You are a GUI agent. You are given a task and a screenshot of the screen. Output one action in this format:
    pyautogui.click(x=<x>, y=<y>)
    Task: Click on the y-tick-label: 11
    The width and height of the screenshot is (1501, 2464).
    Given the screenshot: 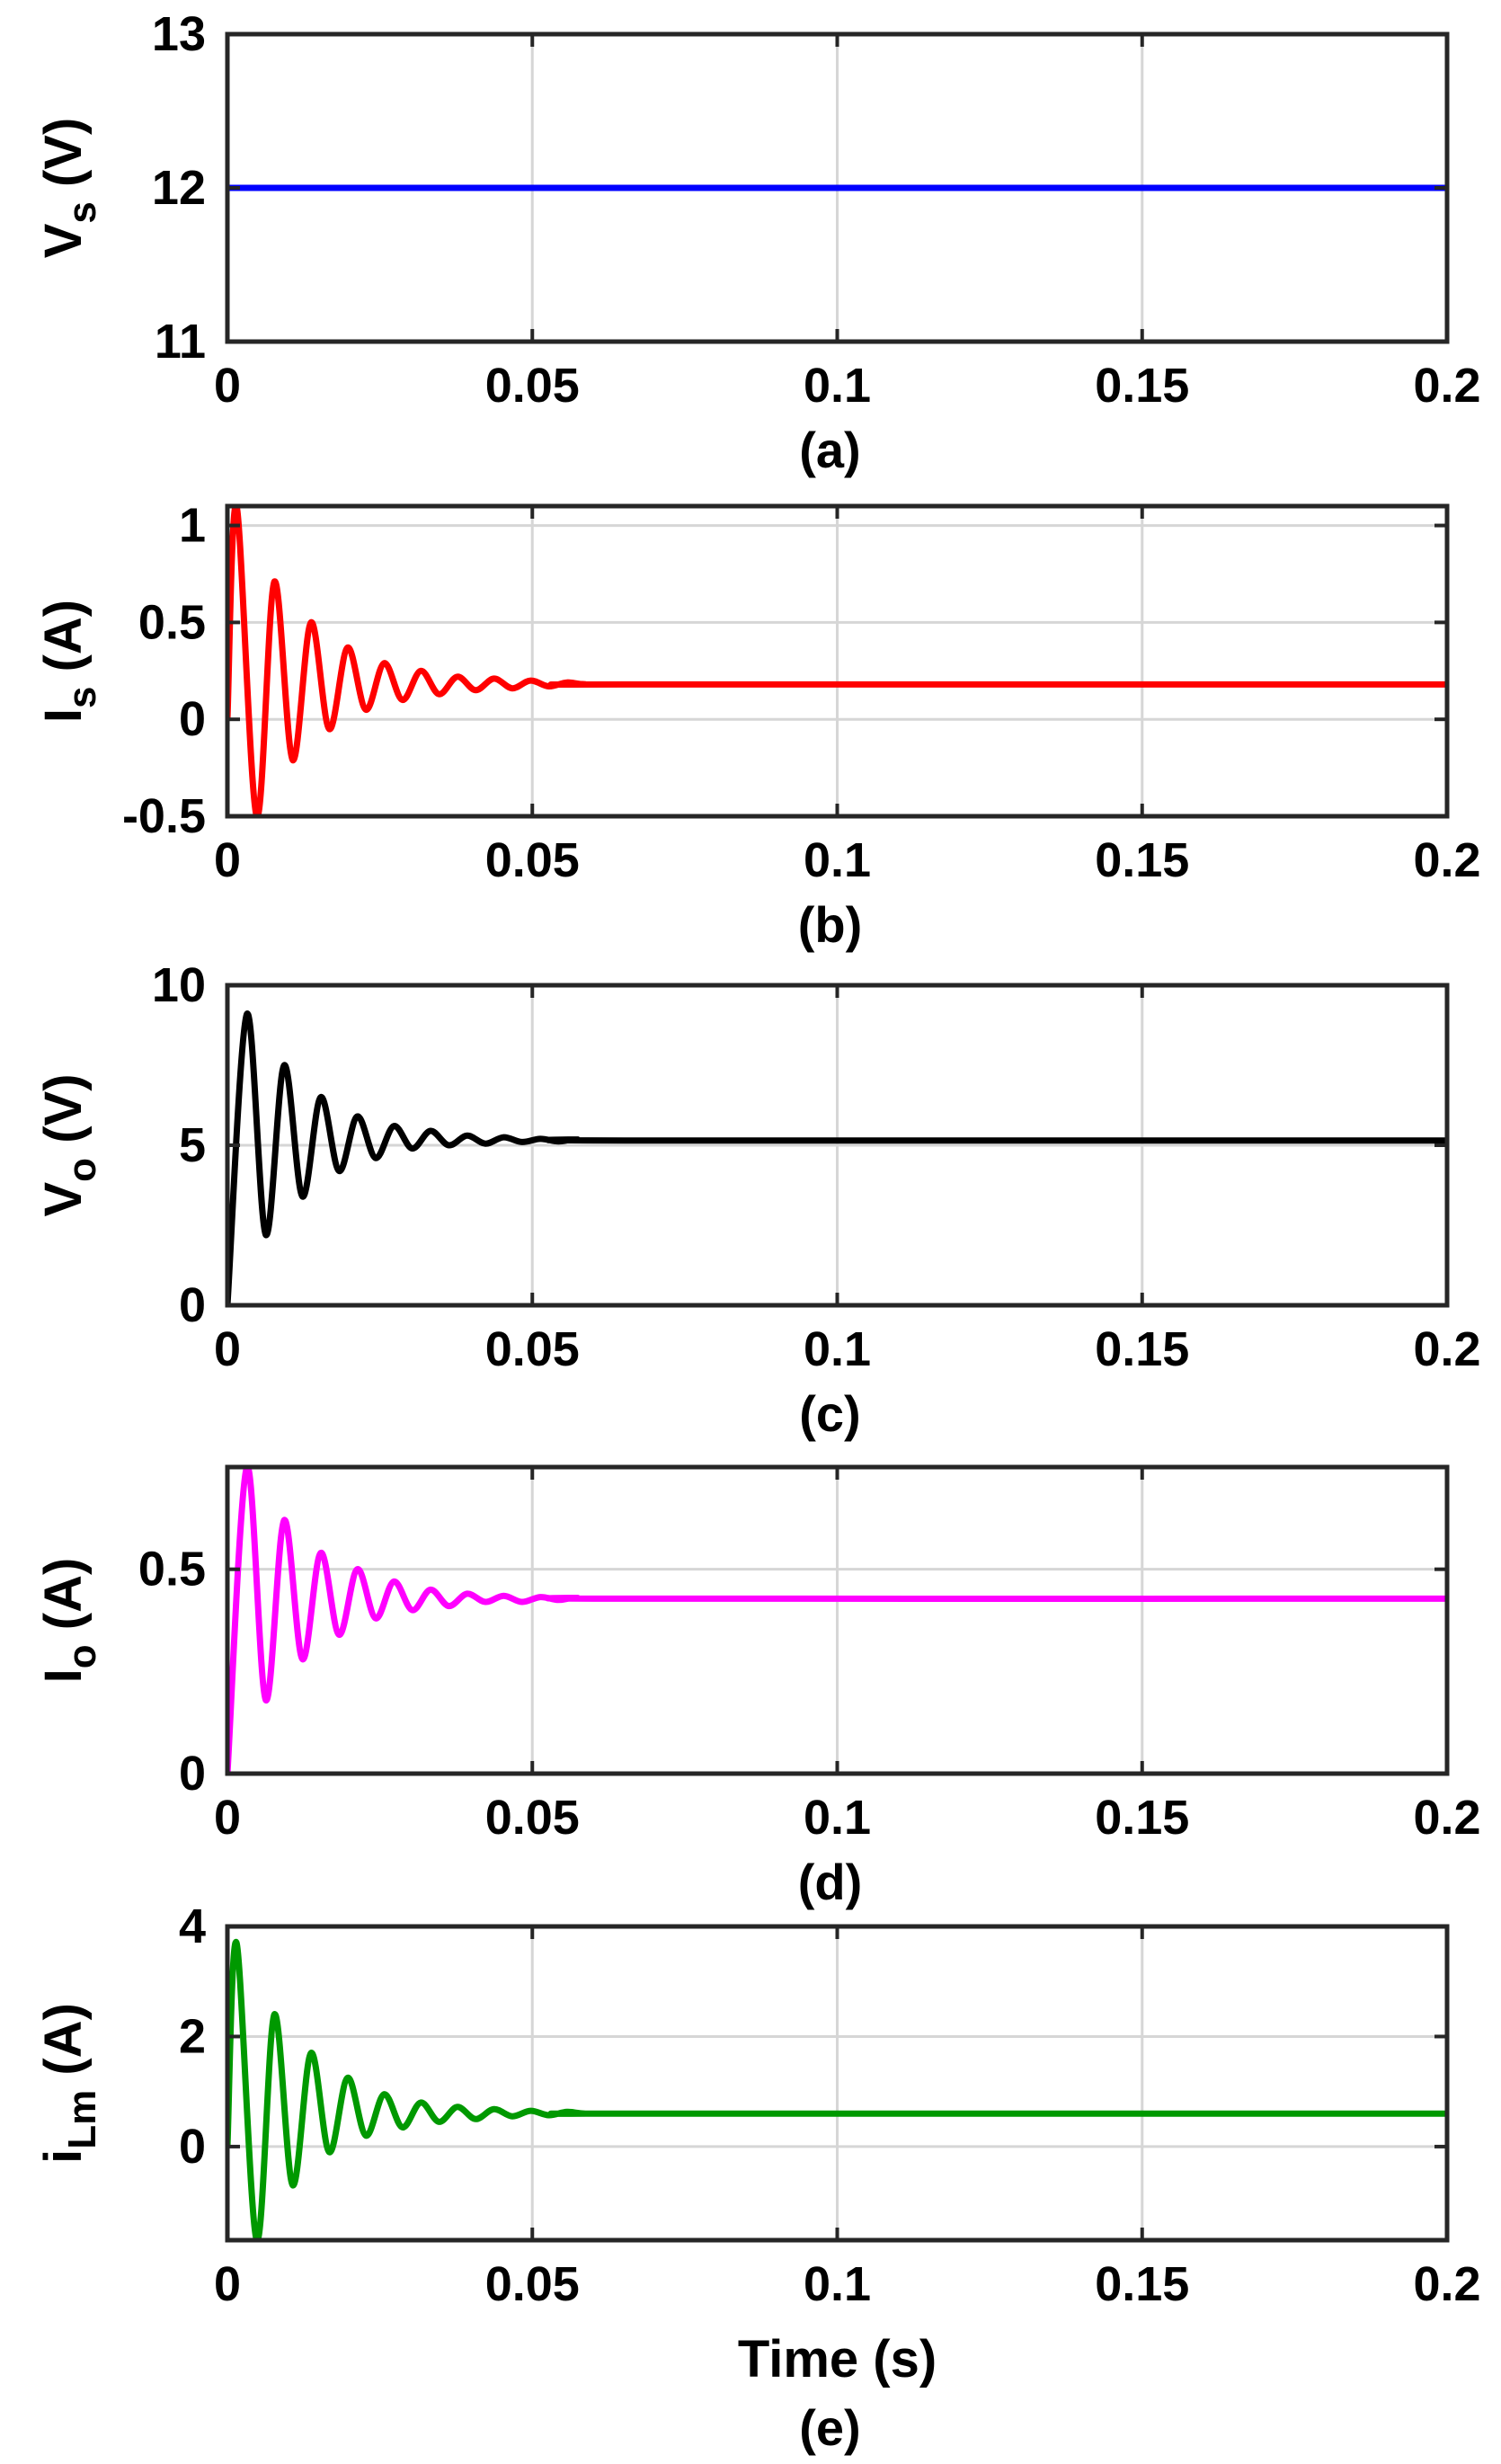 What is the action you would take?
    pyautogui.click(x=180, y=342)
    